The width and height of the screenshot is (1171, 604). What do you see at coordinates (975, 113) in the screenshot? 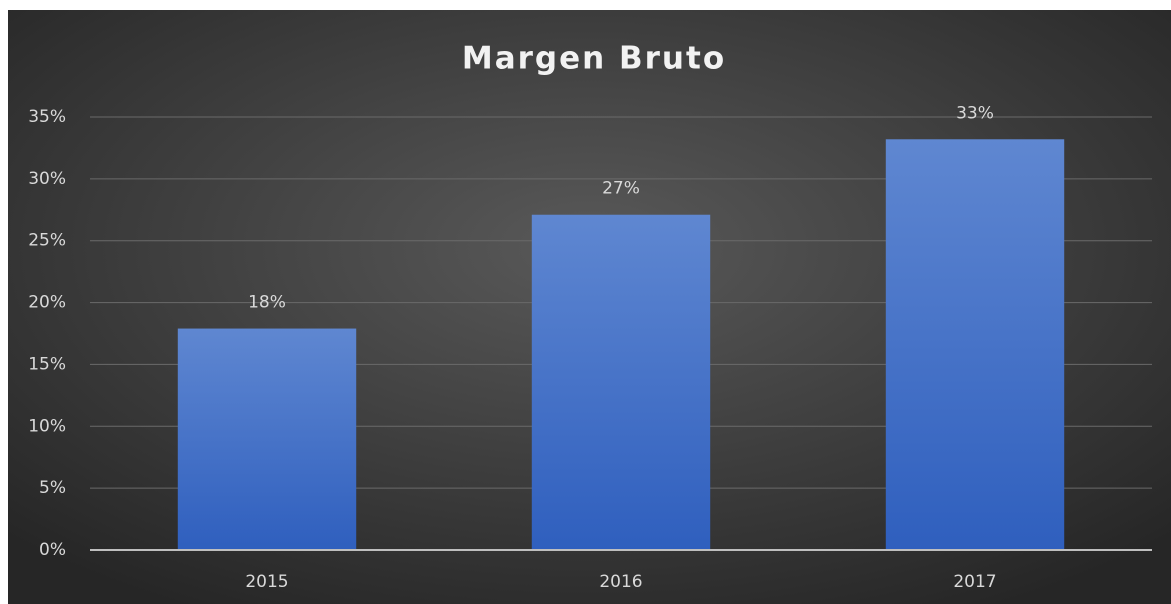
I see `data-label: 33%` at bounding box center [975, 113].